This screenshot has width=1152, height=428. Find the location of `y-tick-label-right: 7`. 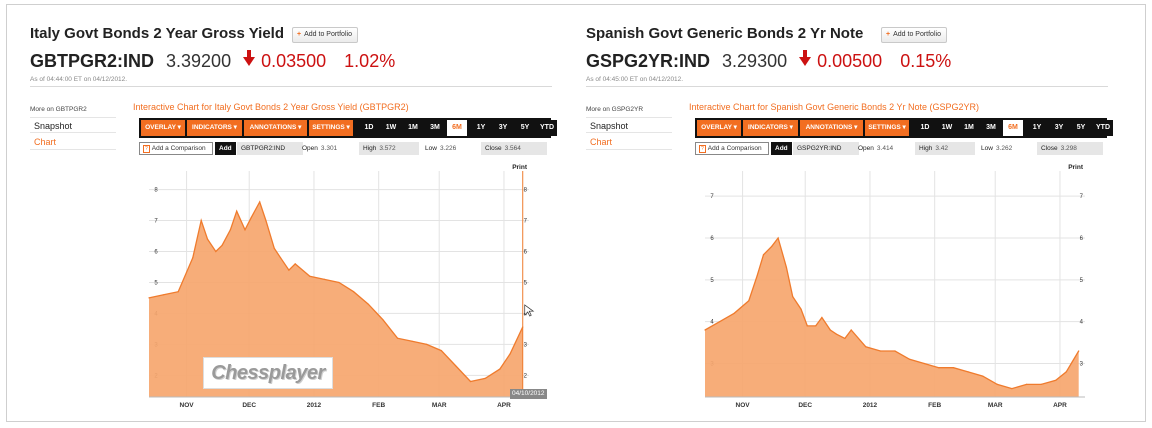

y-tick-label-right: 7 is located at coordinates (1082, 197).